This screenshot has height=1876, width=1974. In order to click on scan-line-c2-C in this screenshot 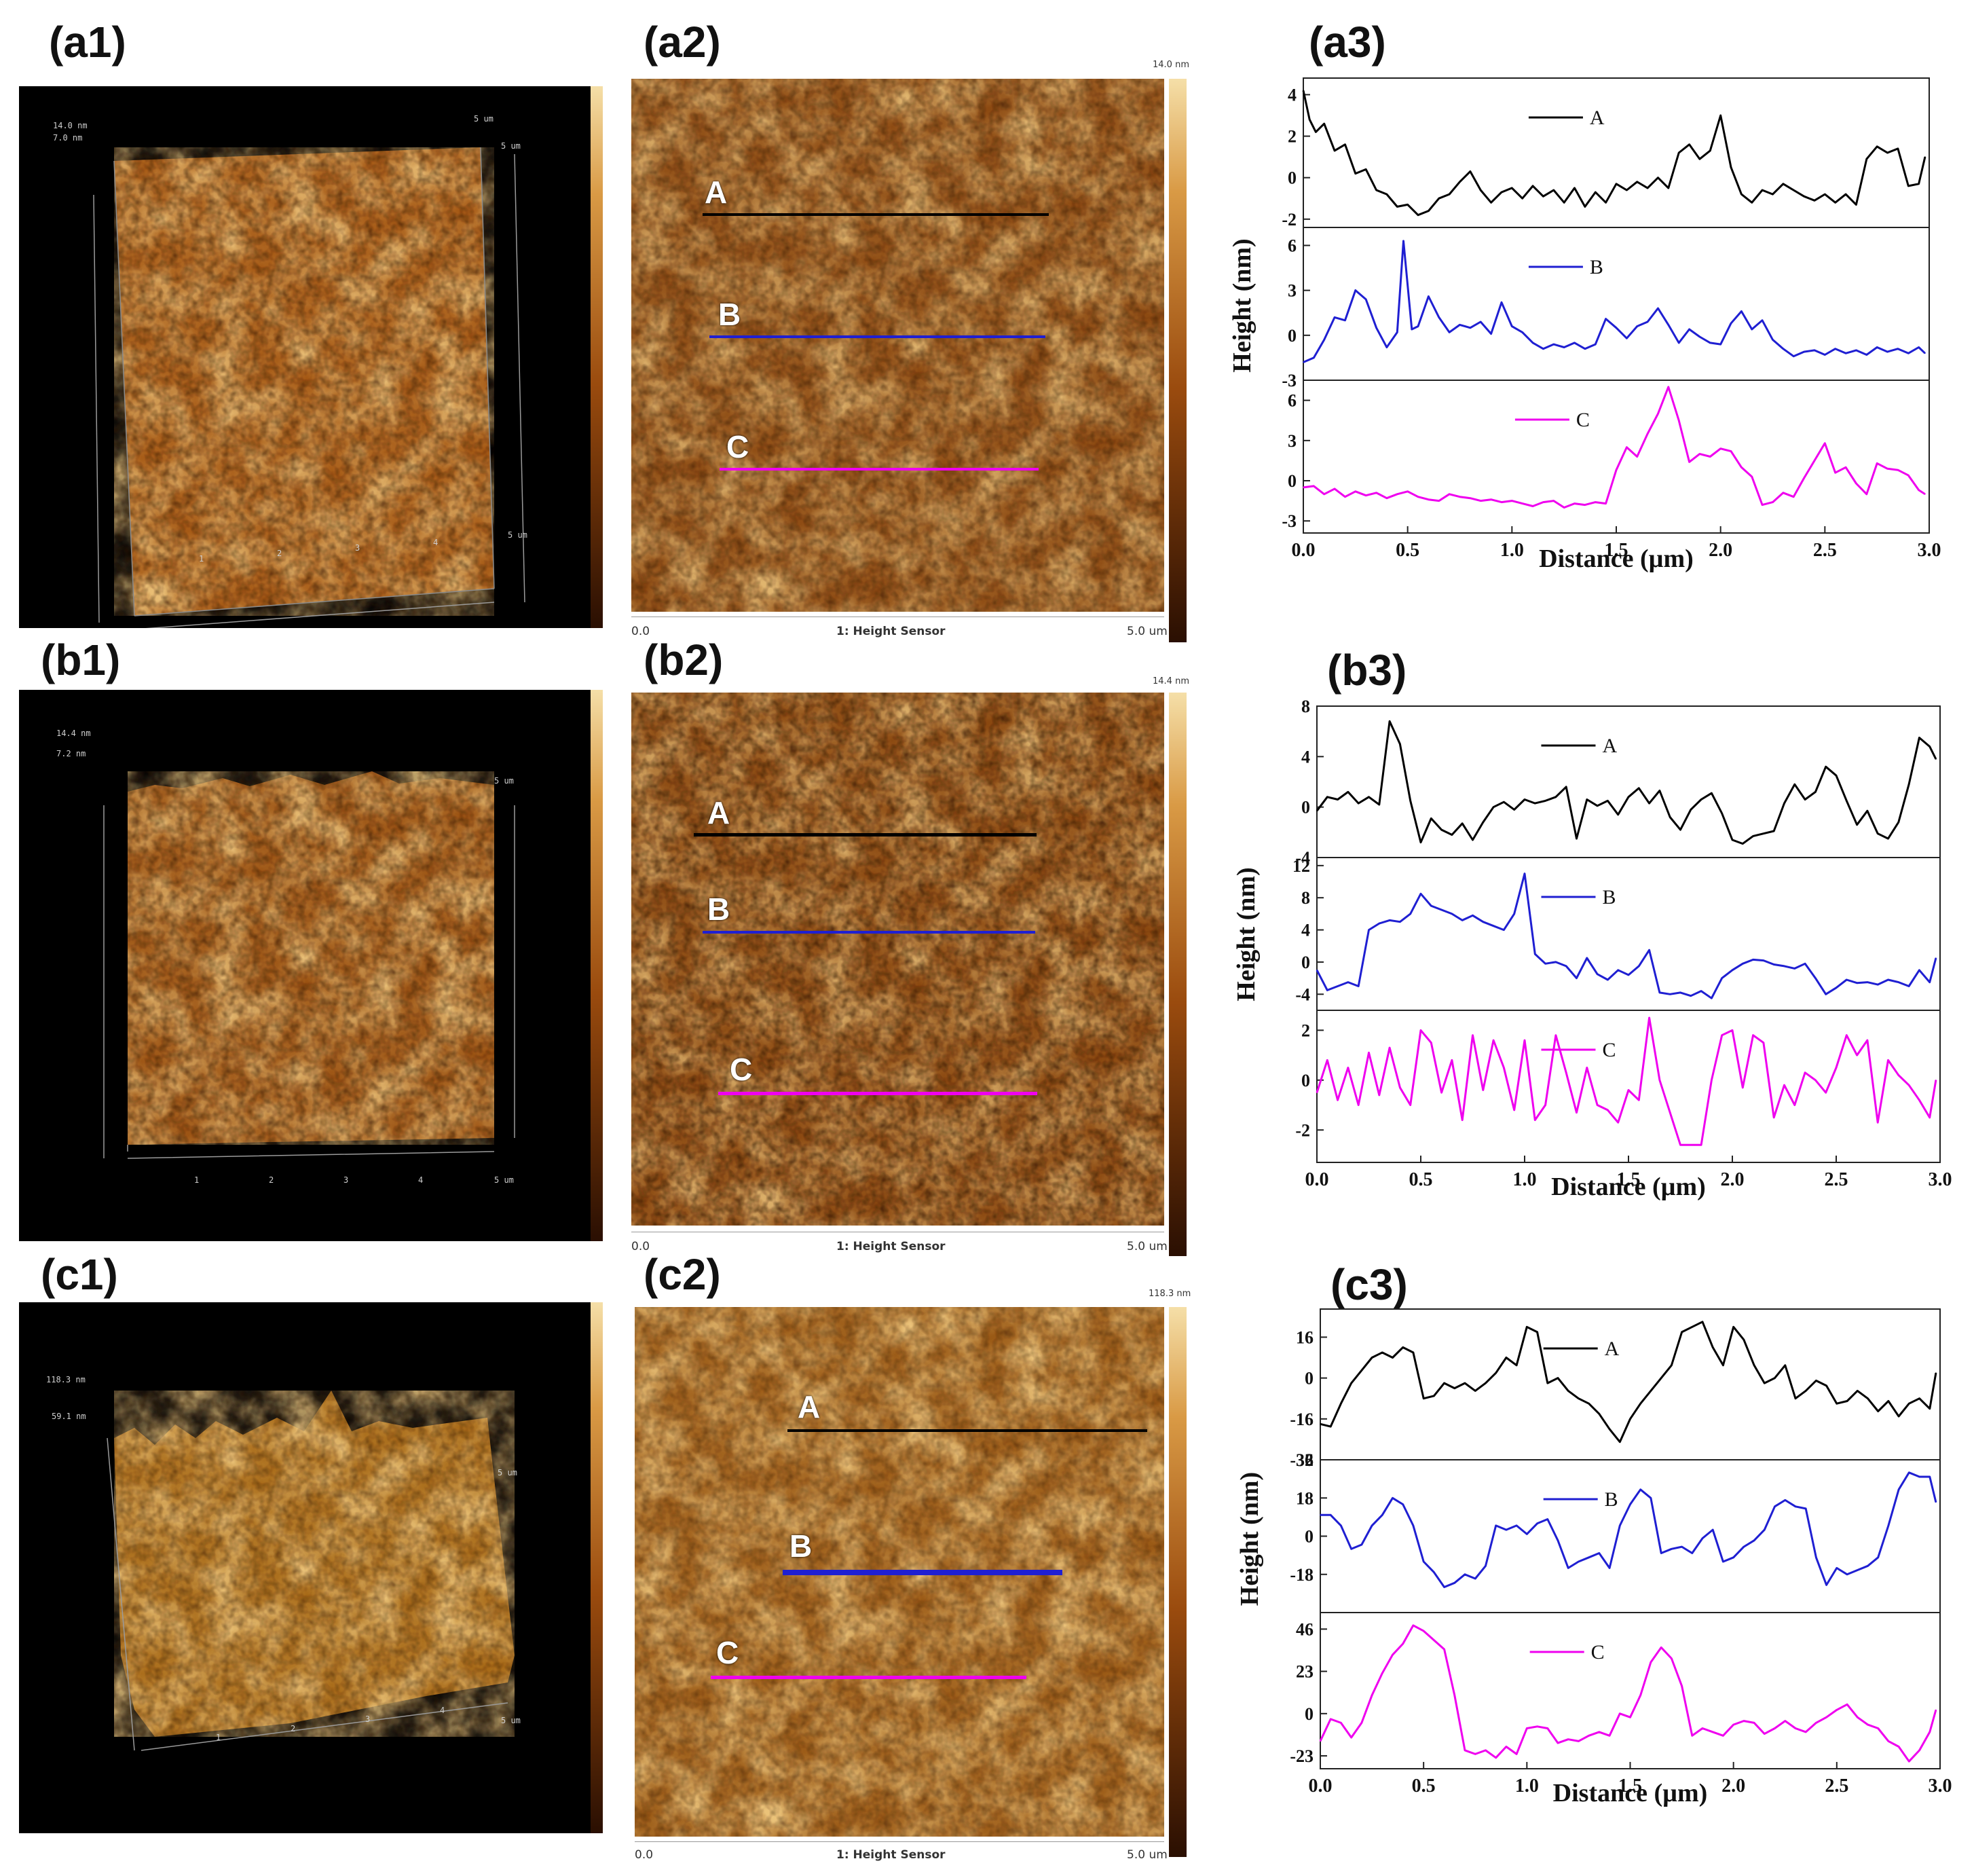, I will do `click(868, 1677)`.